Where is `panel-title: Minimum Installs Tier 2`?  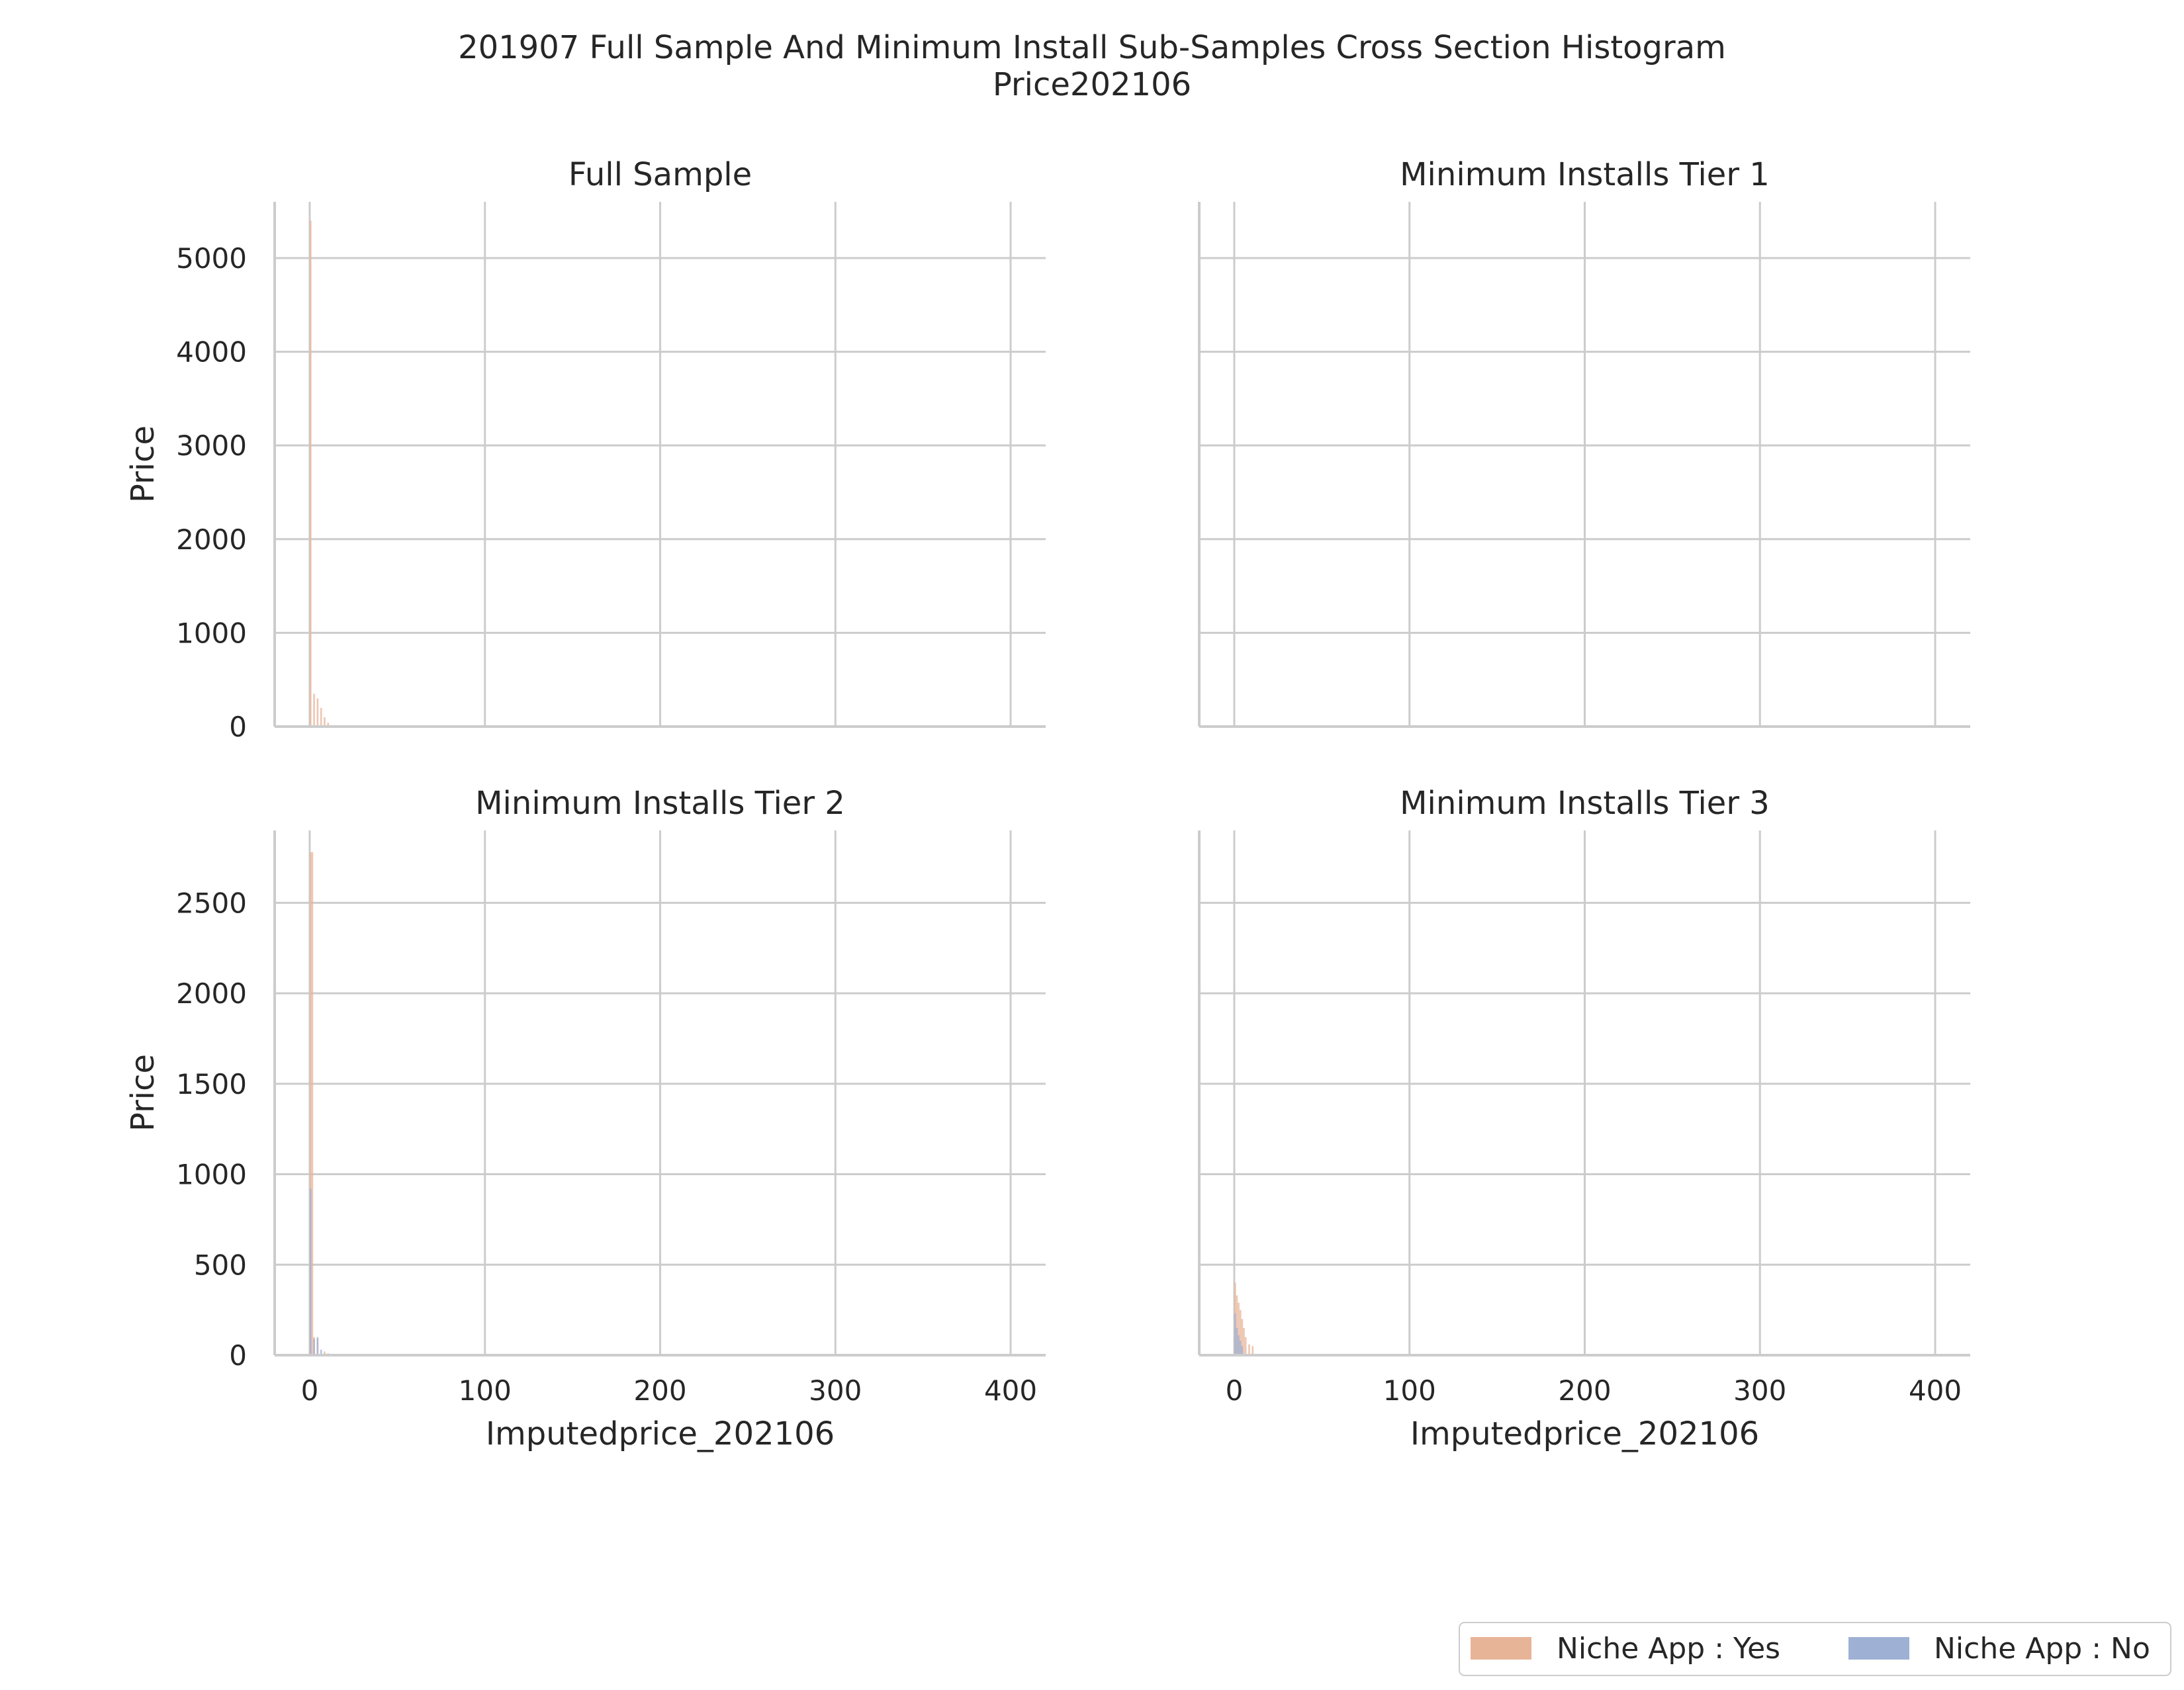 panel-title: Minimum Installs Tier 2 is located at coordinates (660, 803).